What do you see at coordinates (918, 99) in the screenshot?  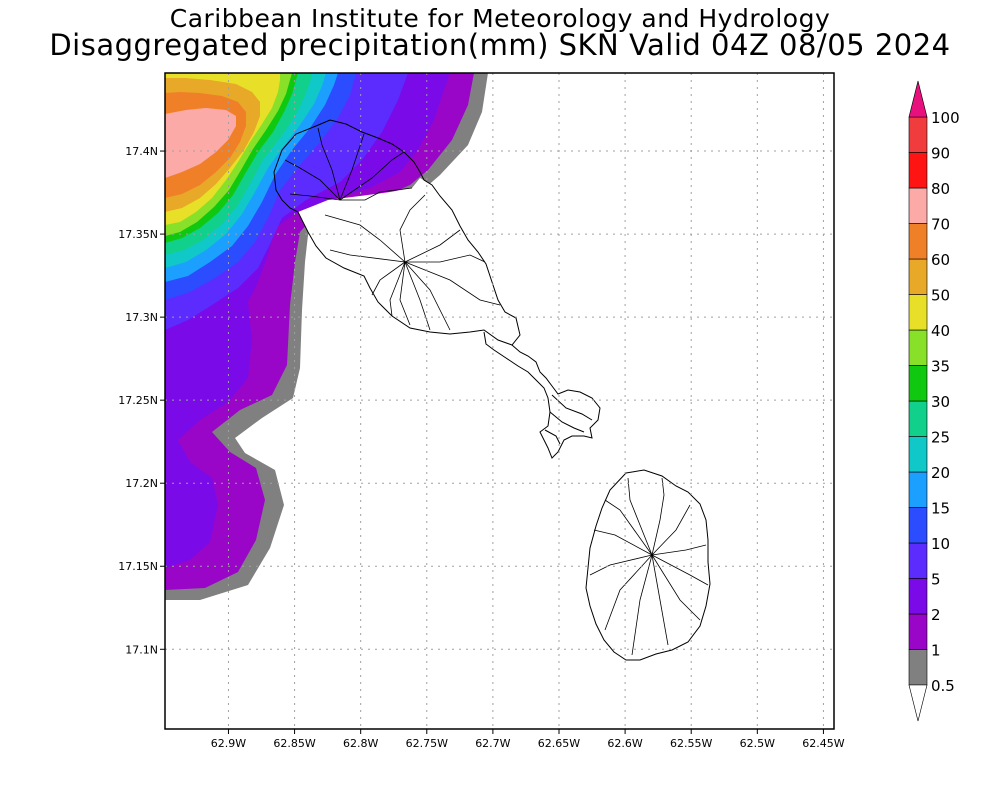 I see `legend-arrow-top` at bounding box center [918, 99].